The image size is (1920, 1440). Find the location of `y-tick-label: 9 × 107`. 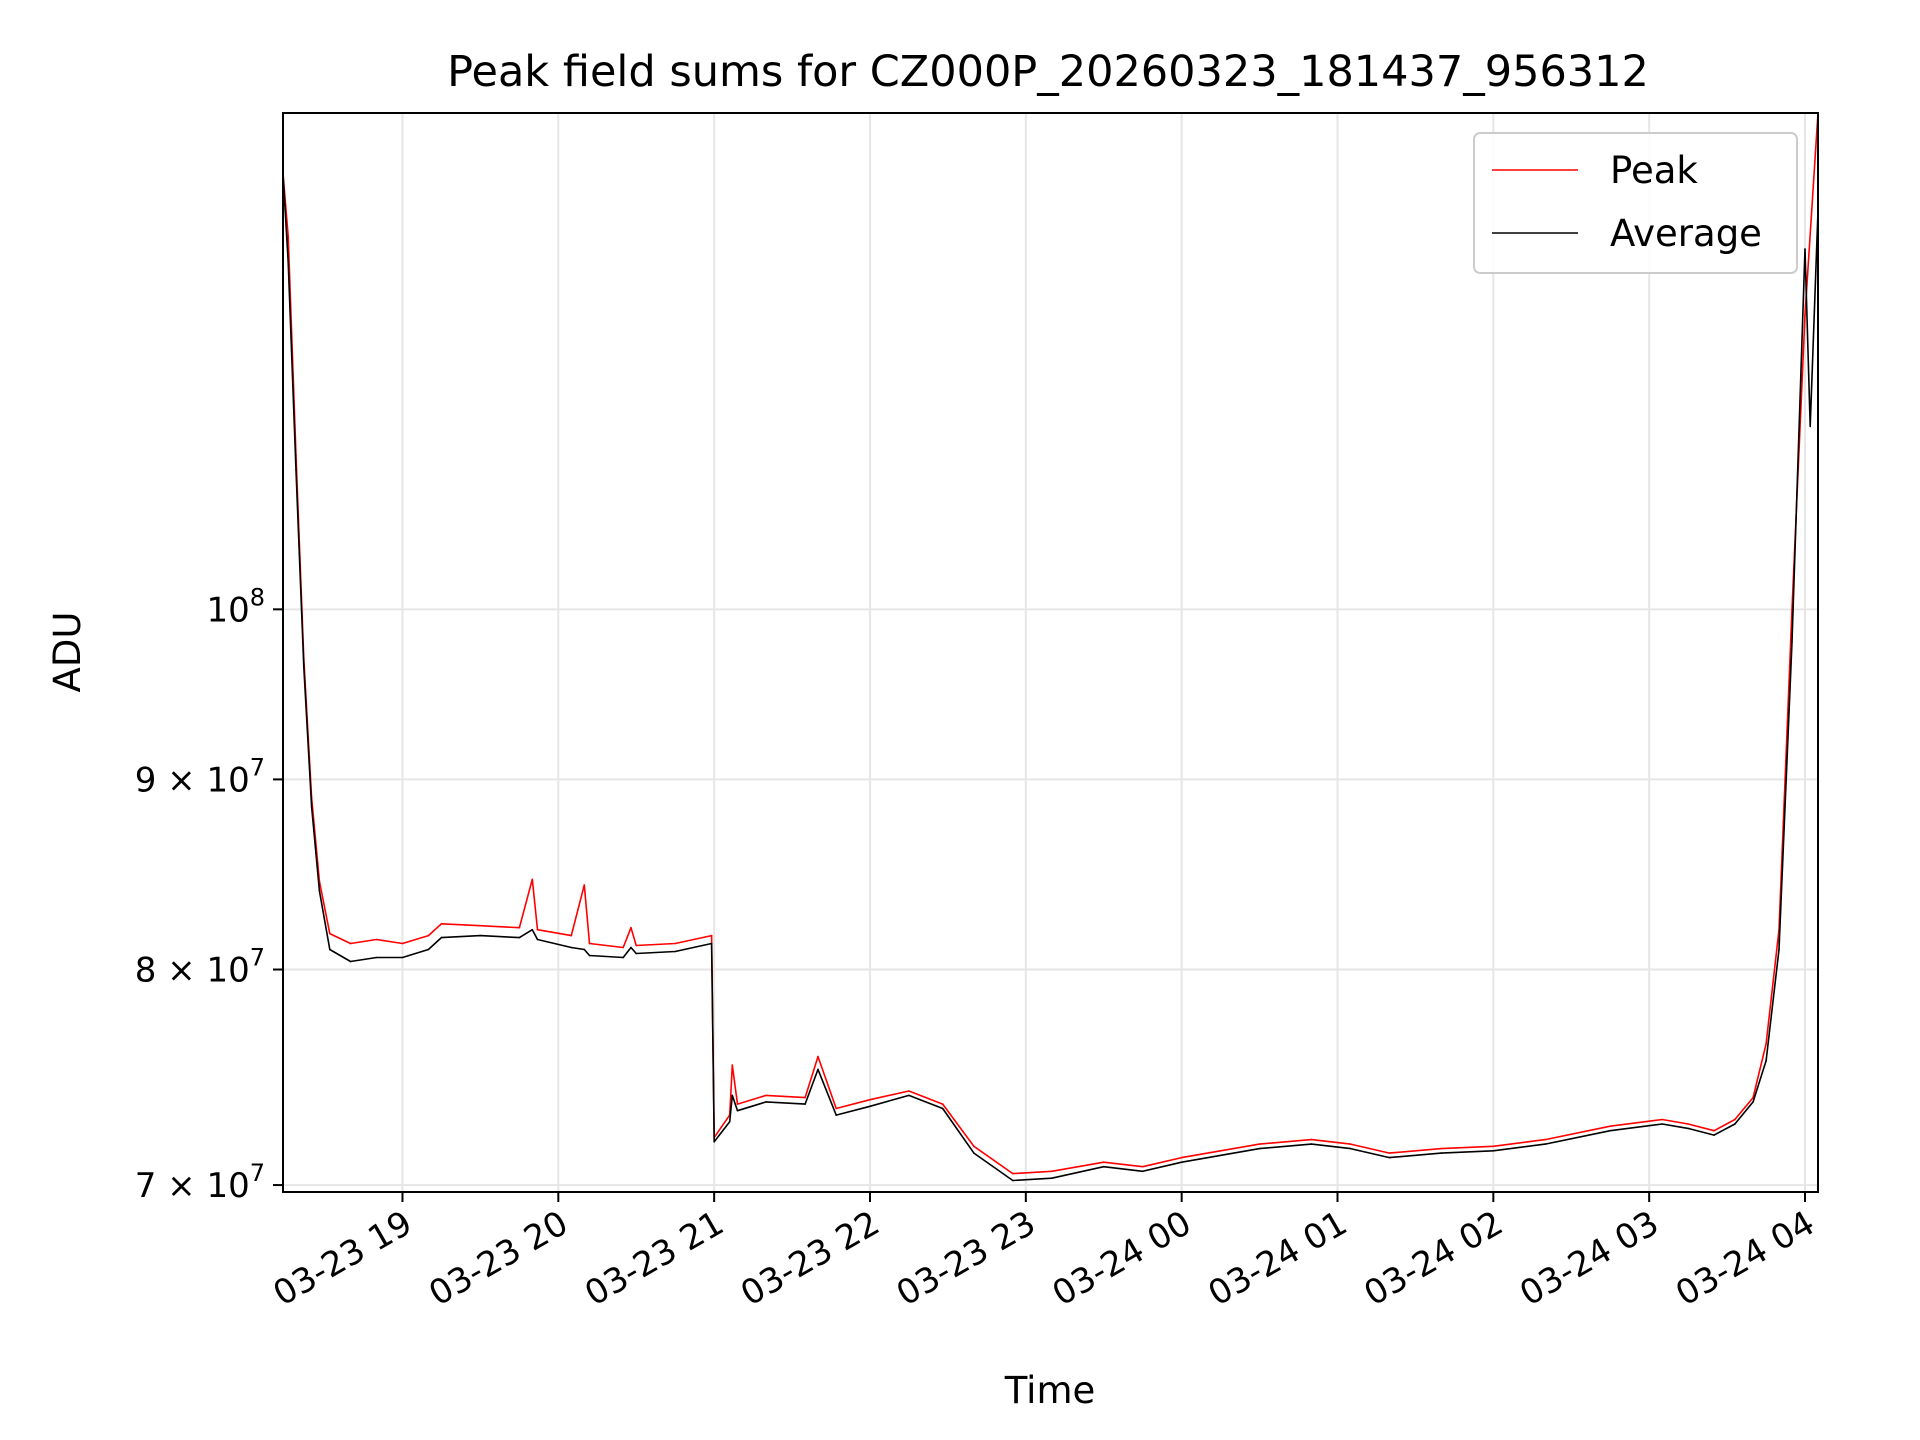

y-tick-label: 9 × 107 is located at coordinates (200, 776).